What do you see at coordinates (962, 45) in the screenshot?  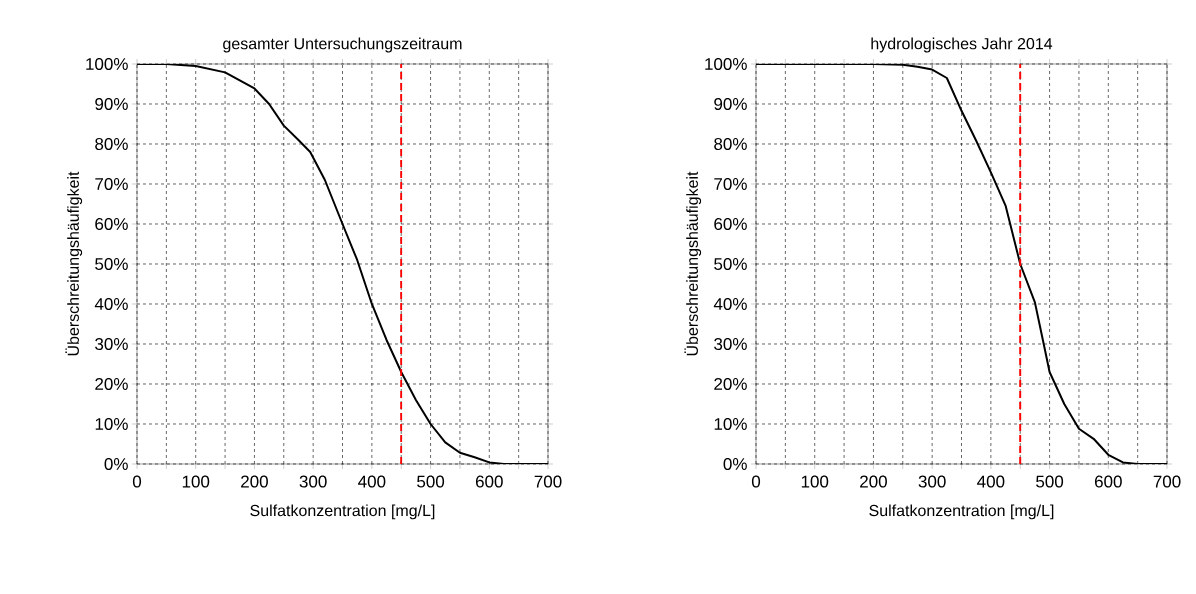 I see `chart-title: hydrologisches Jahr 2014` at bounding box center [962, 45].